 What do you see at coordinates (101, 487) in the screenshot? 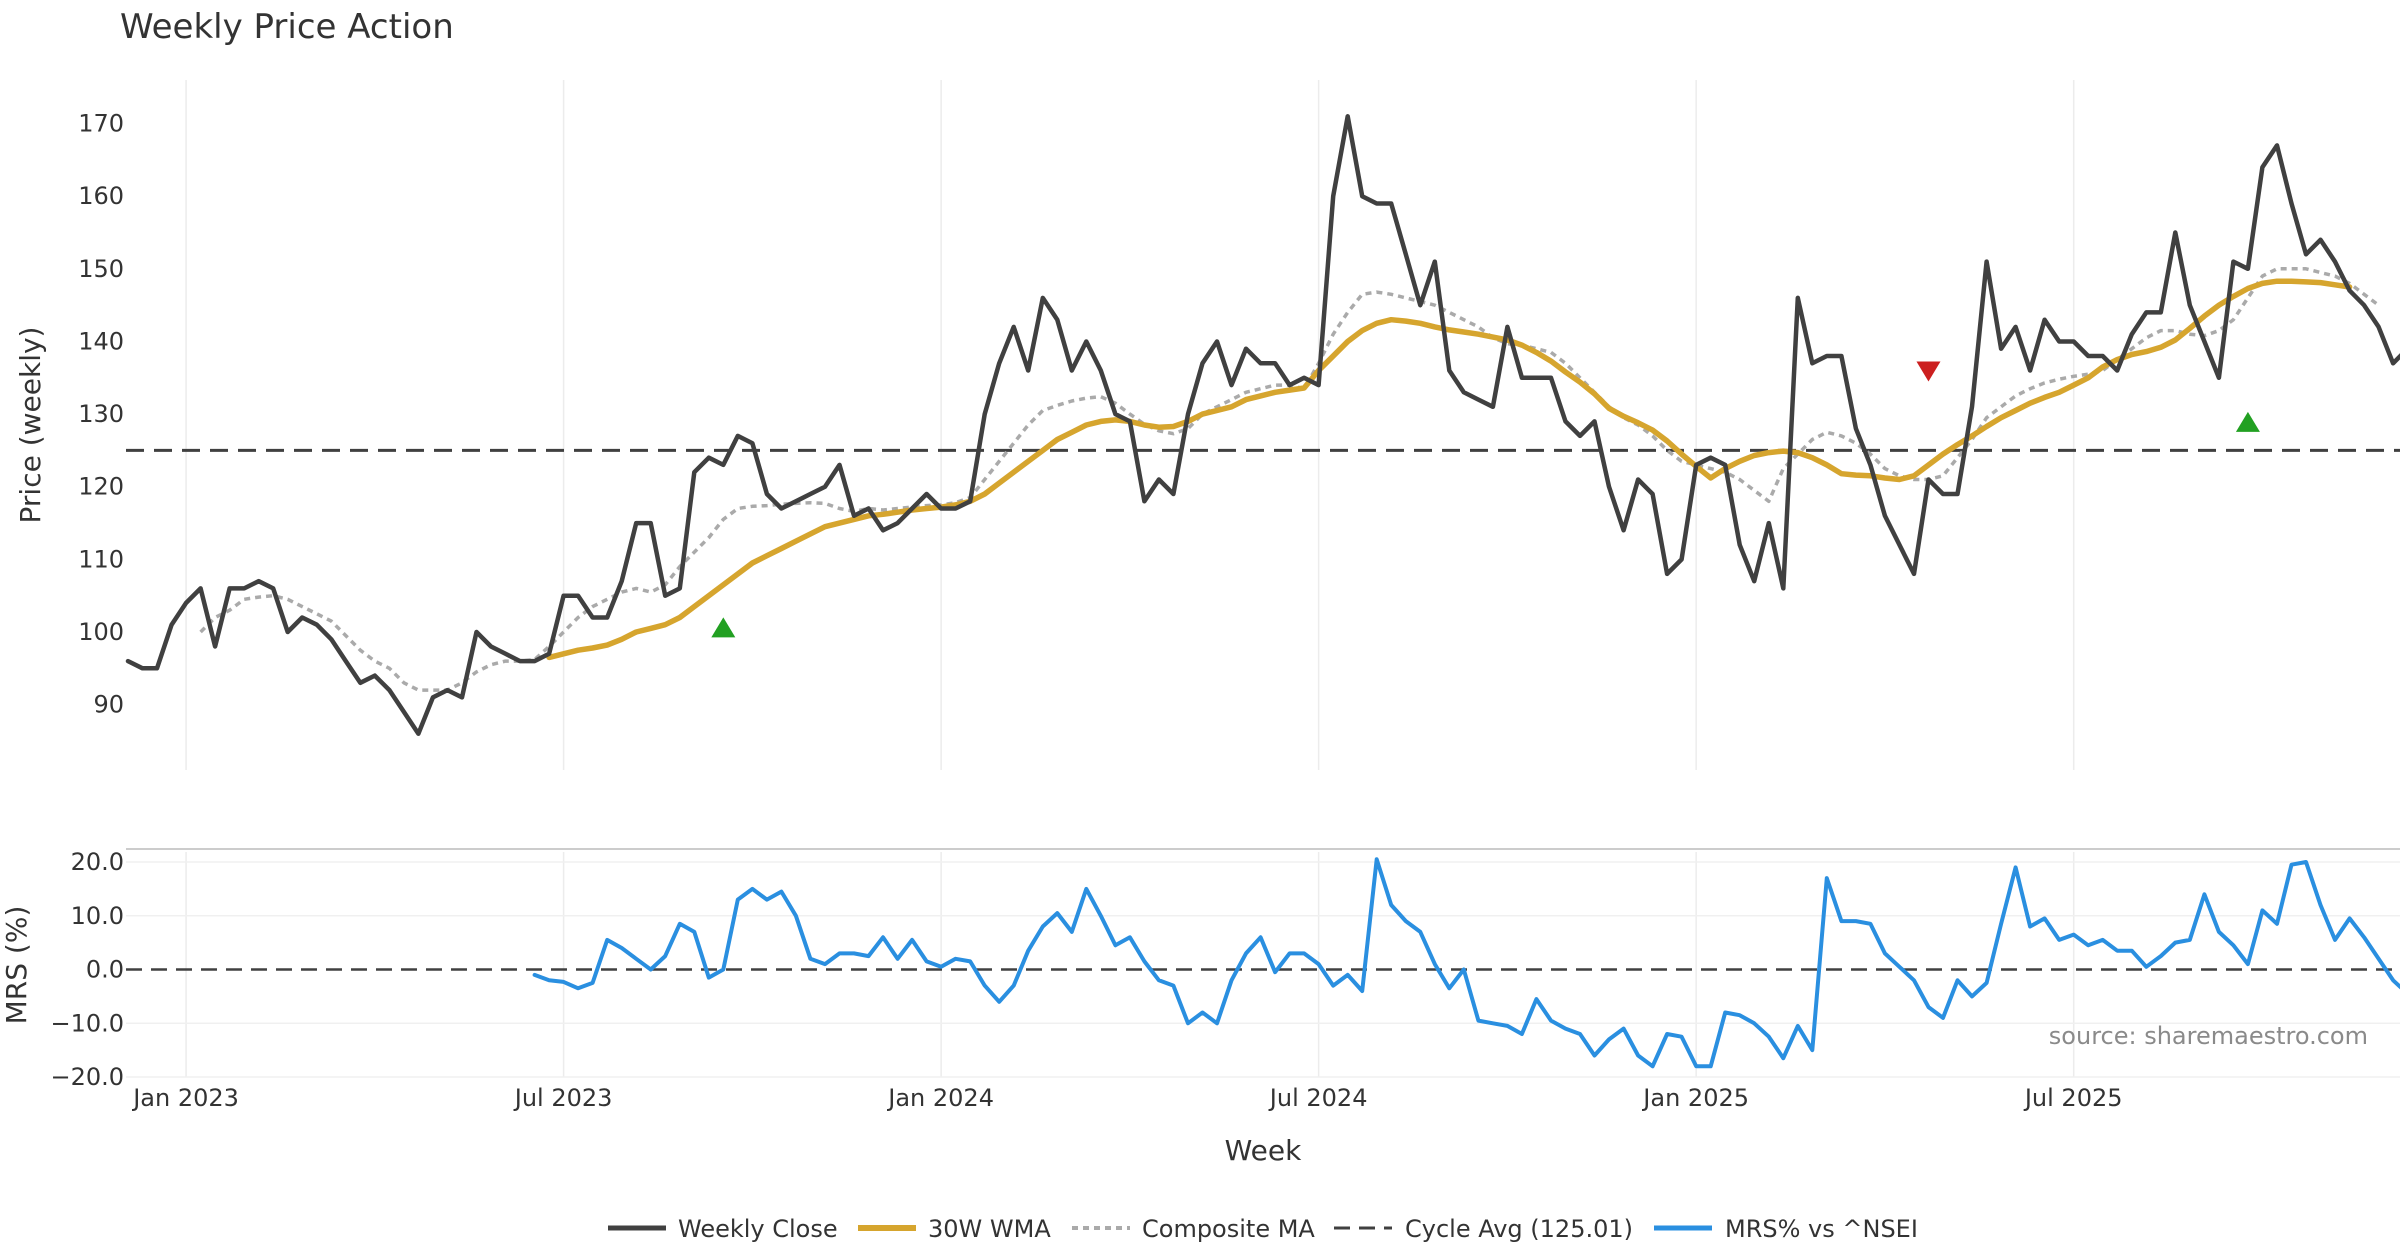
I see `price-y-tick-label: 120` at bounding box center [101, 487].